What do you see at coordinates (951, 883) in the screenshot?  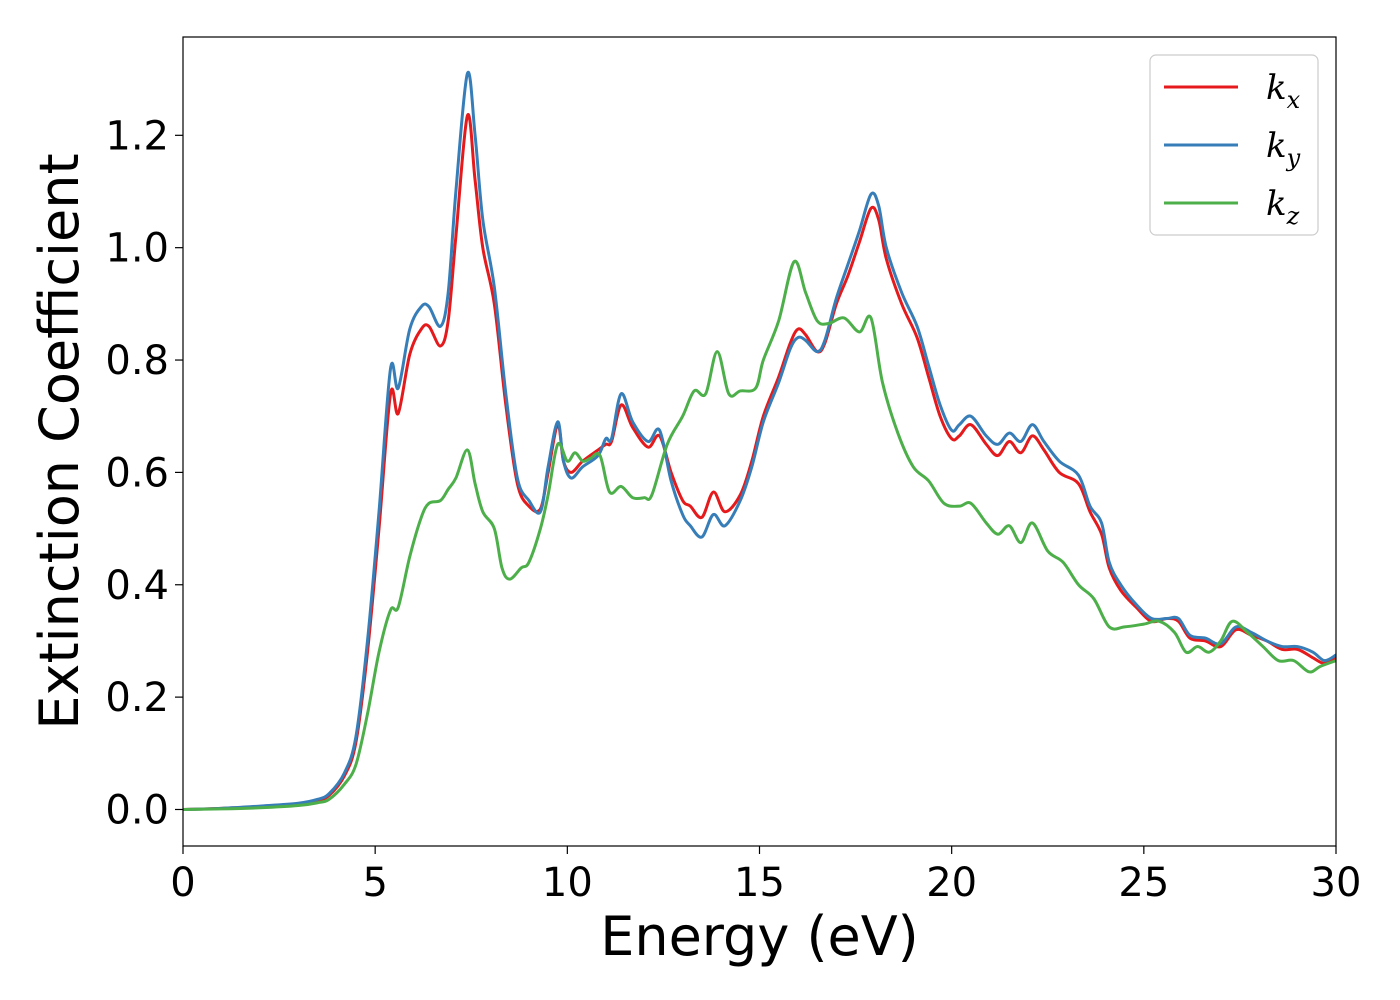 I see `x-tick-label: 20` at bounding box center [951, 883].